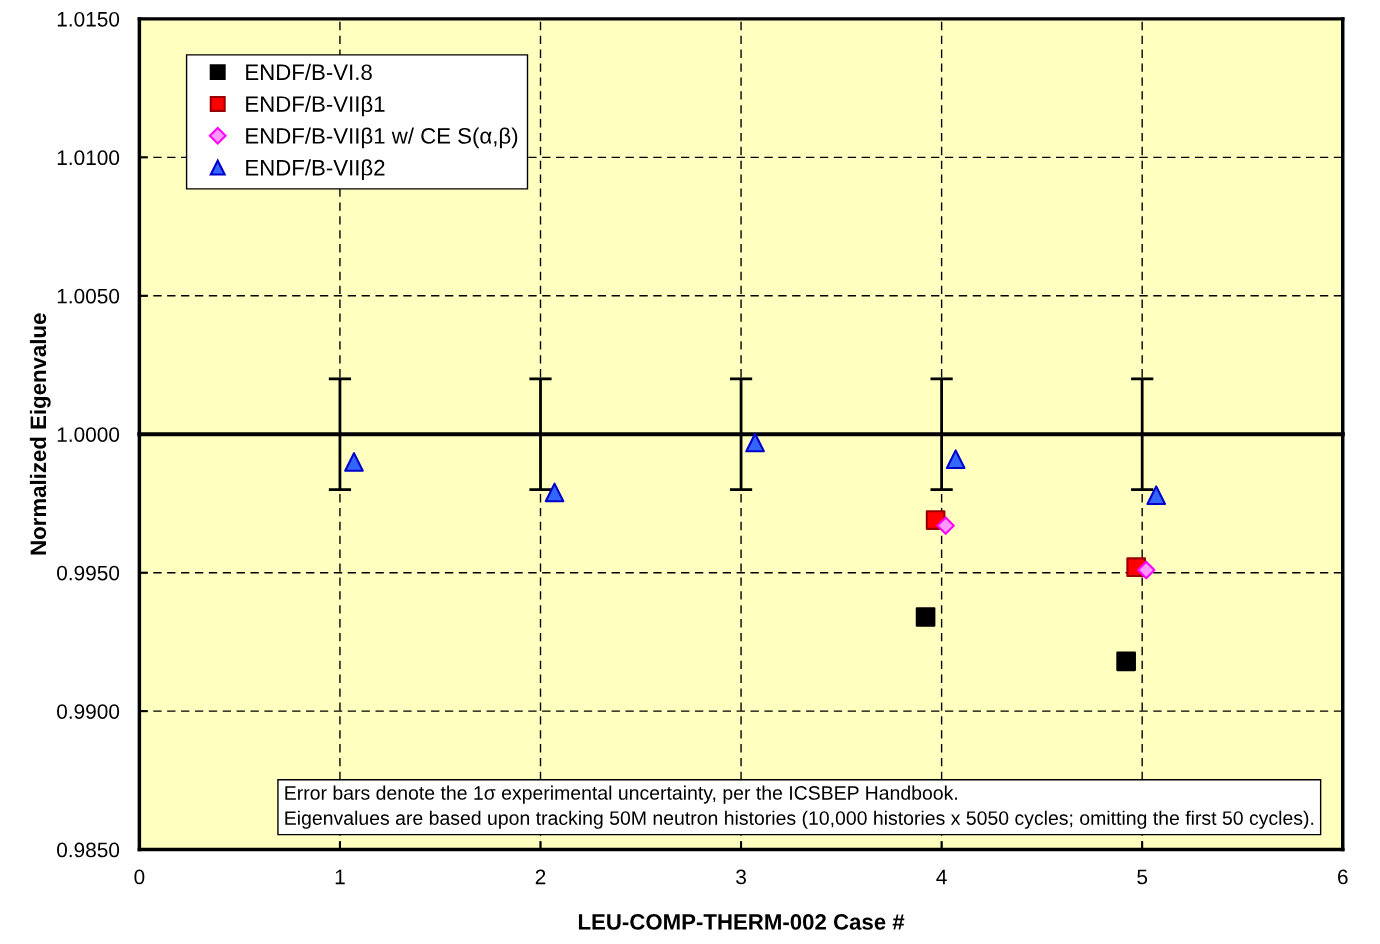 The width and height of the screenshot is (1380, 944). I want to click on x-tick-label: 4, so click(941, 877).